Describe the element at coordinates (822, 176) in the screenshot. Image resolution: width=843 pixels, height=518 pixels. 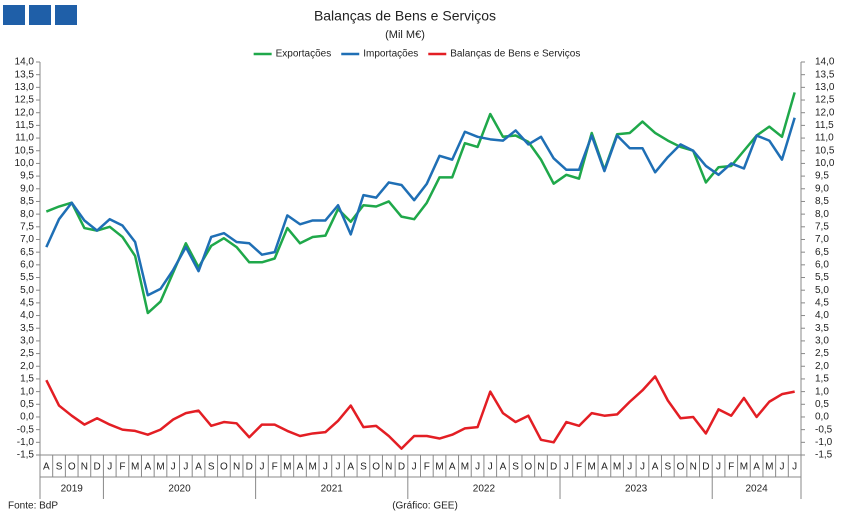
I see `y2-tick-label: 9,5` at that location.